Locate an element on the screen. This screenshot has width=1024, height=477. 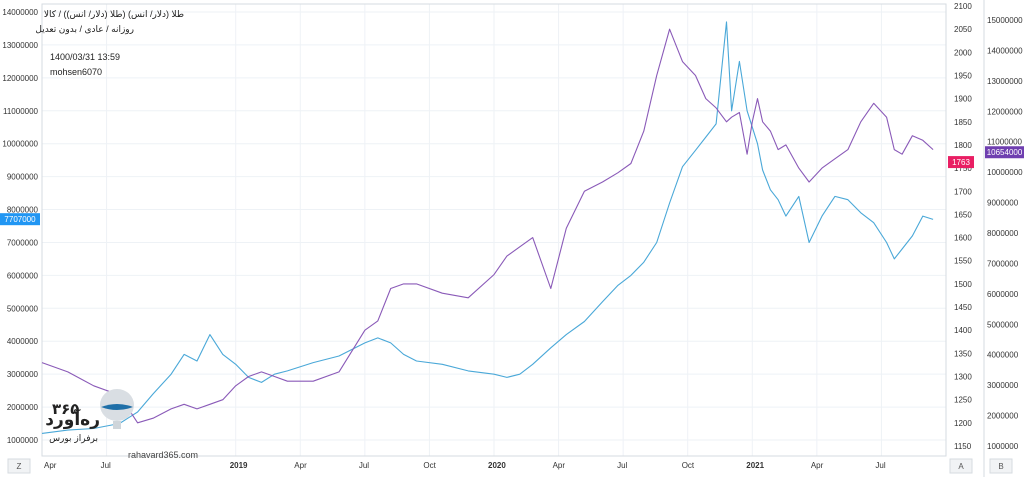
auto-scale-button-bg is located at coordinates (961, 466).